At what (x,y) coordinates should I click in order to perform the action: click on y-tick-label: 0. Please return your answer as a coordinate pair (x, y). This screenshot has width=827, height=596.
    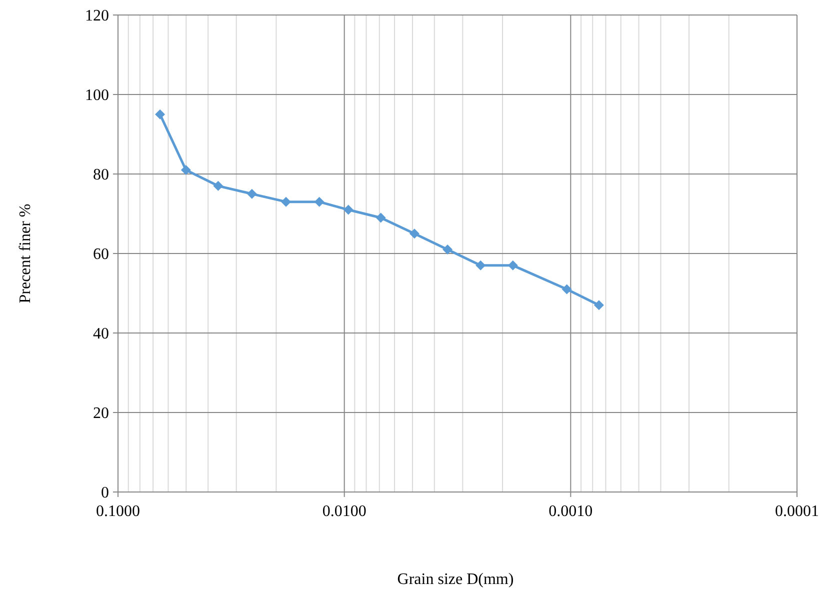
    Looking at the image, I should click on (105, 493).